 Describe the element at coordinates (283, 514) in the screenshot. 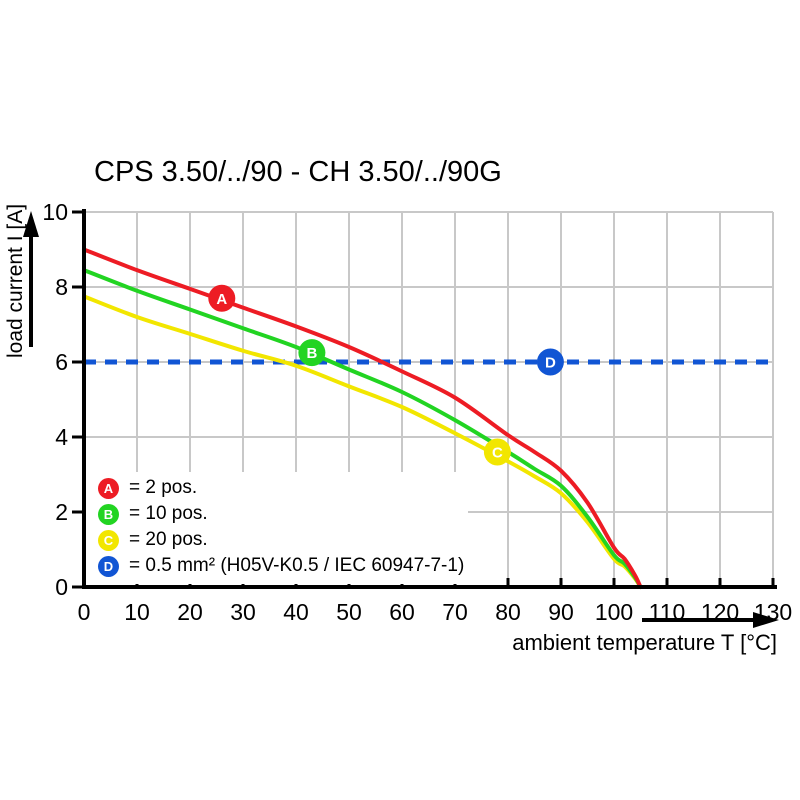

I see `legend-item: B = 10 pos.` at that location.